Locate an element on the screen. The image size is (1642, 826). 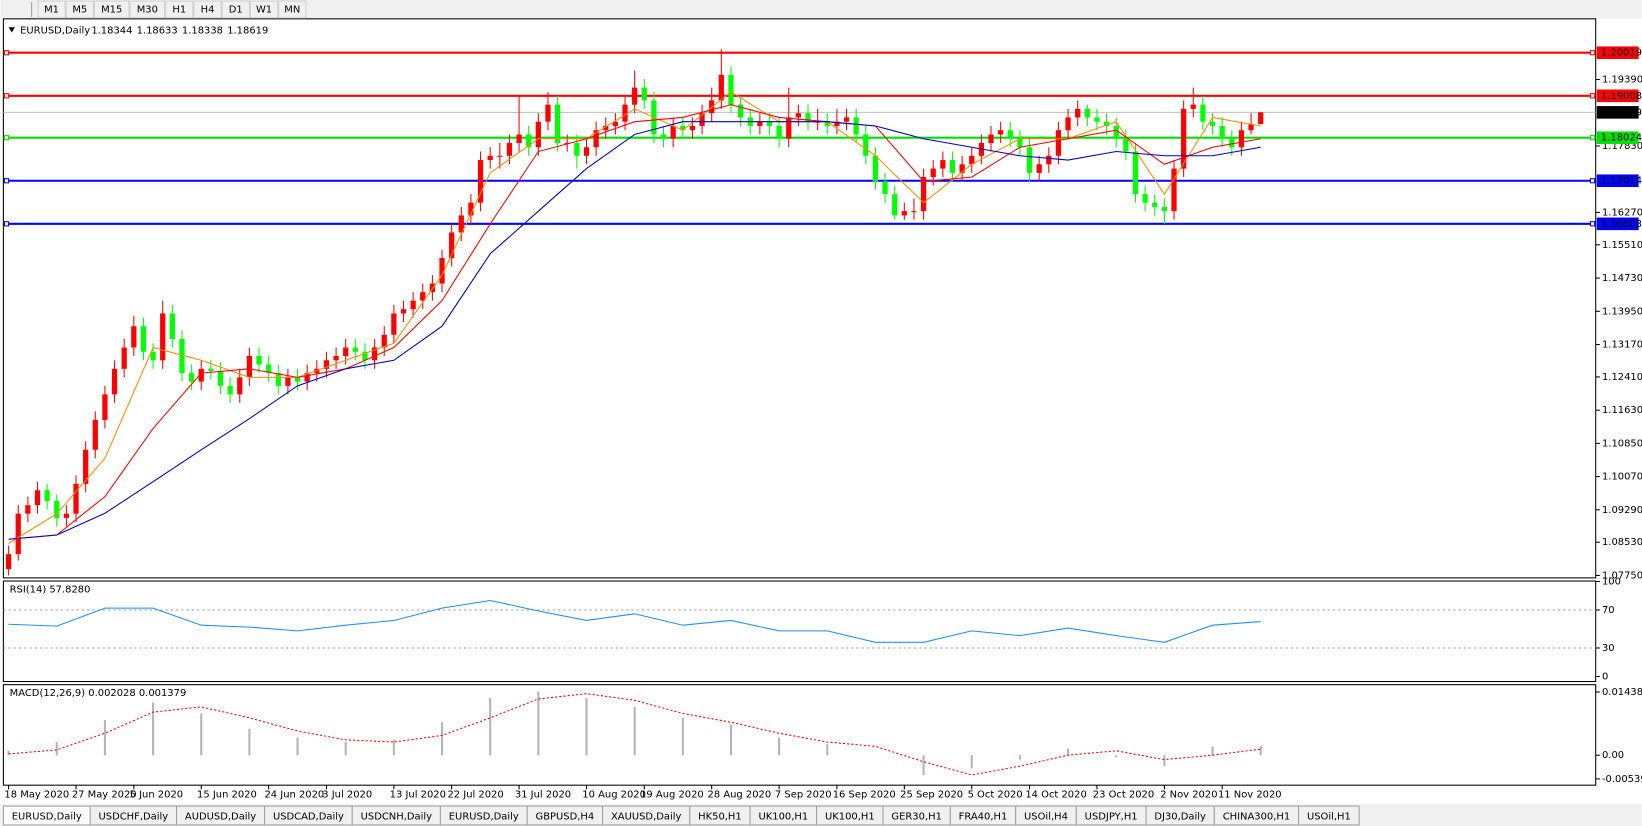
timeframe-label: M1 is located at coordinates (51, 9).